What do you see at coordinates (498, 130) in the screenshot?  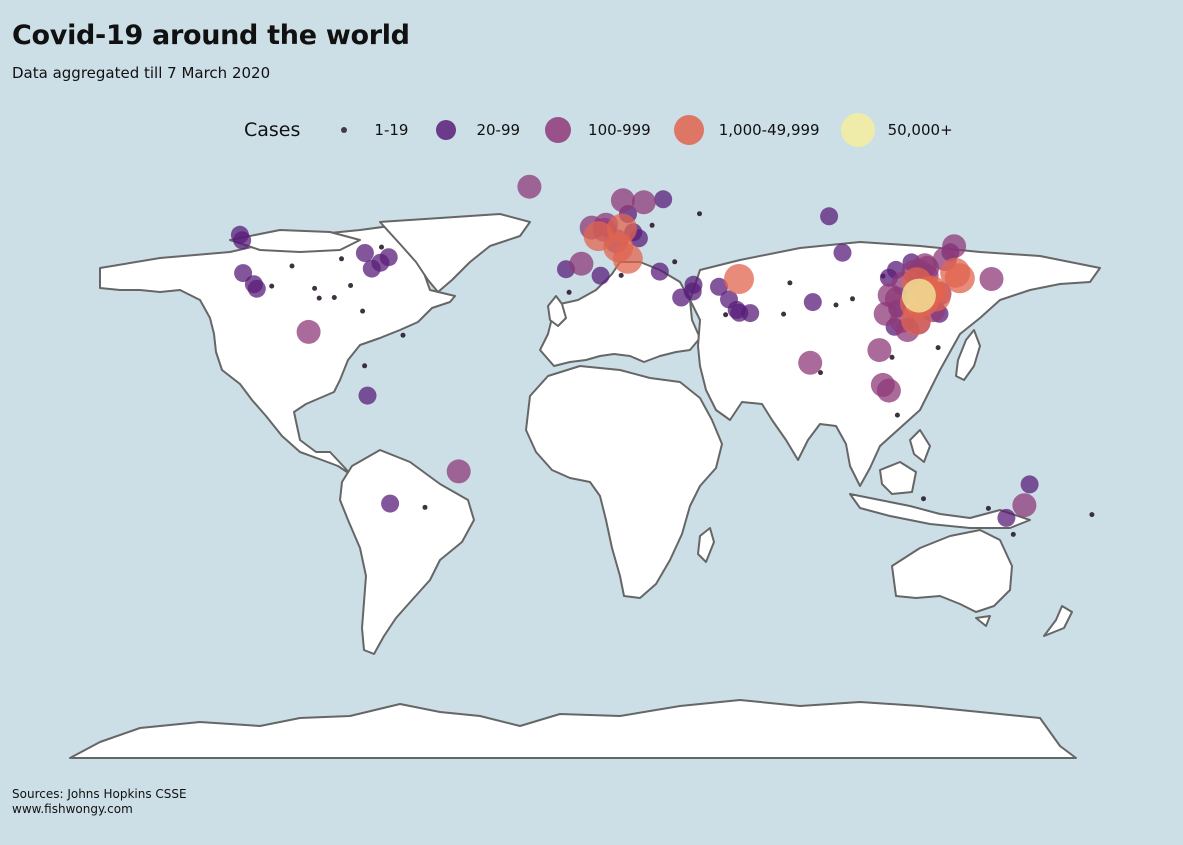 I see `legend-label: 20-99` at bounding box center [498, 130].